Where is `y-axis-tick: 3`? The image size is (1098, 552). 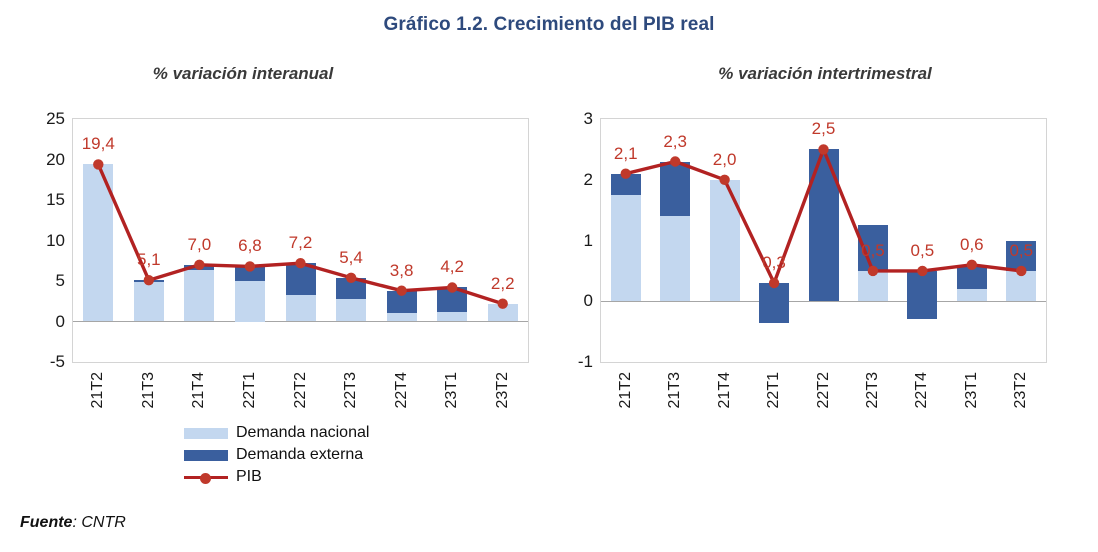
y-axis-tick: 3 is located at coordinates (588, 118).